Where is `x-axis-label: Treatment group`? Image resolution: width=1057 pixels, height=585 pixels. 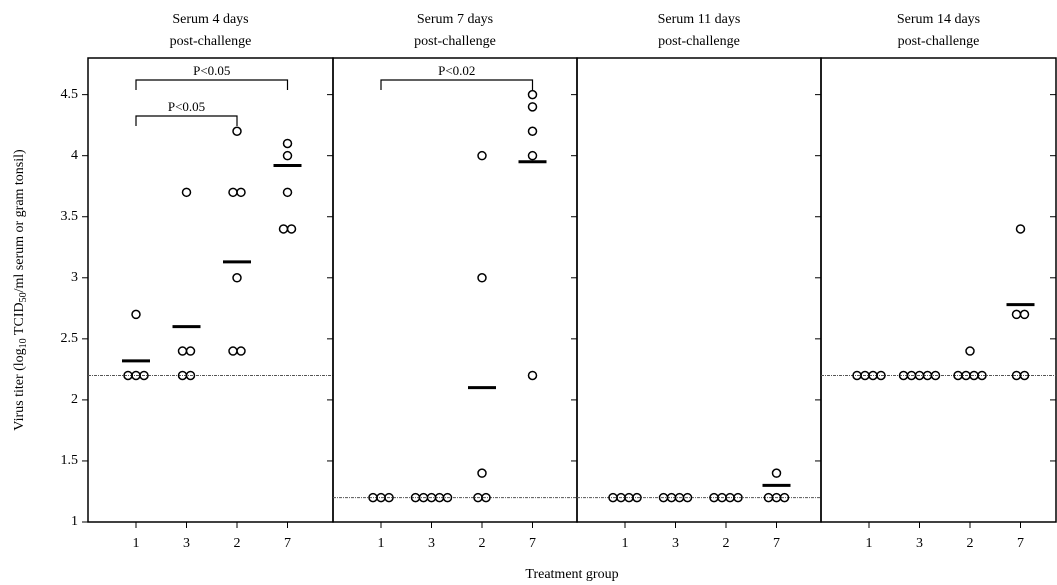
x-axis-label: Treatment group is located at coordinates (571, 574).